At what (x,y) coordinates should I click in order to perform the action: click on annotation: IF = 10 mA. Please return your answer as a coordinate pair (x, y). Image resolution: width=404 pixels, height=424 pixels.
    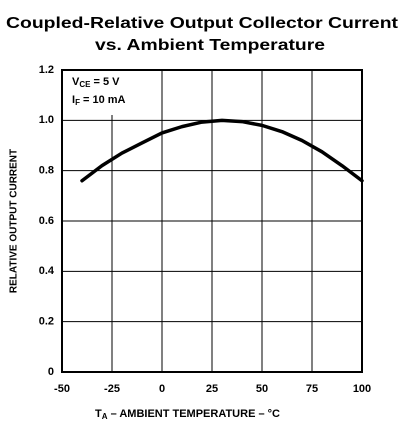
    Looking at the image, I should click on (99, 100).